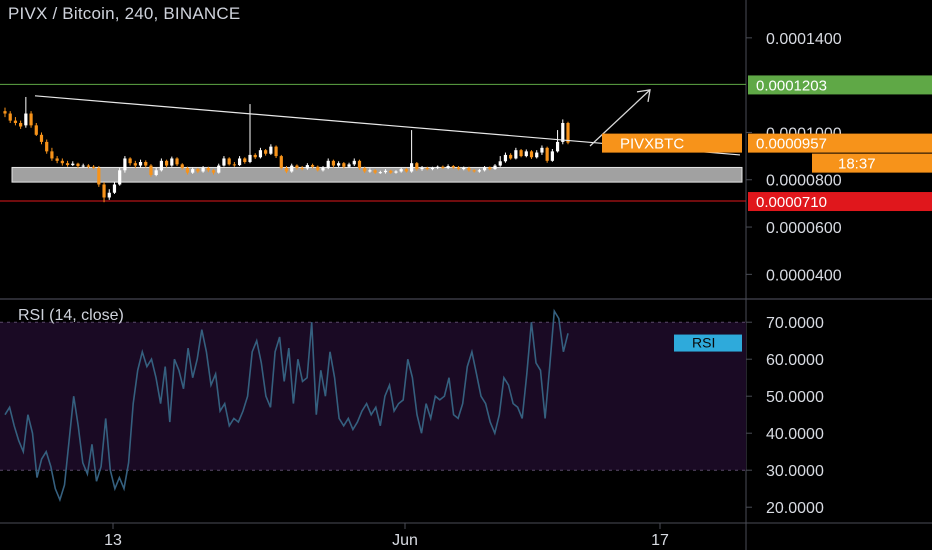 This screenshot has height=550, width=932. What do you see at coordinates (795, 434) in the screenshot?
I see `rsi-tick-label: 40.0000` at bounding box center [795, 434].